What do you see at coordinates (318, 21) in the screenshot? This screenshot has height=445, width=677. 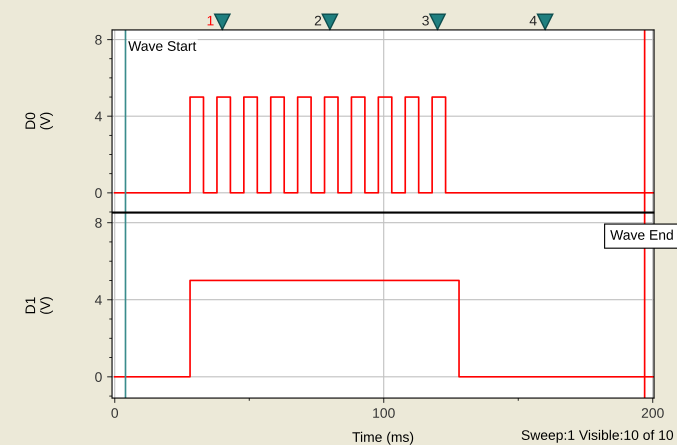 I see `annotation: 2` at bounding box center [318, 21].